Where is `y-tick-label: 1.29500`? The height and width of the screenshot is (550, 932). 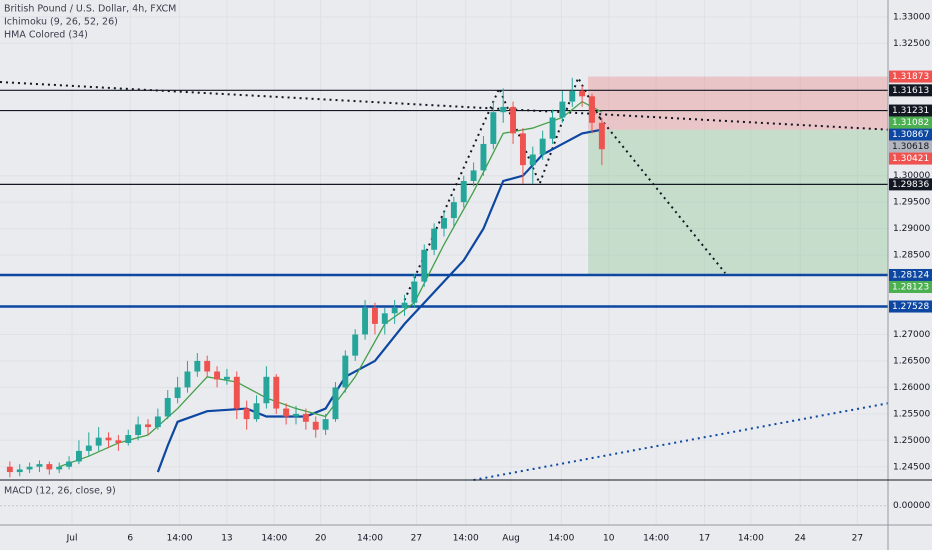 y-tick-label: 1.29500 is located at coordinates (911, 203).